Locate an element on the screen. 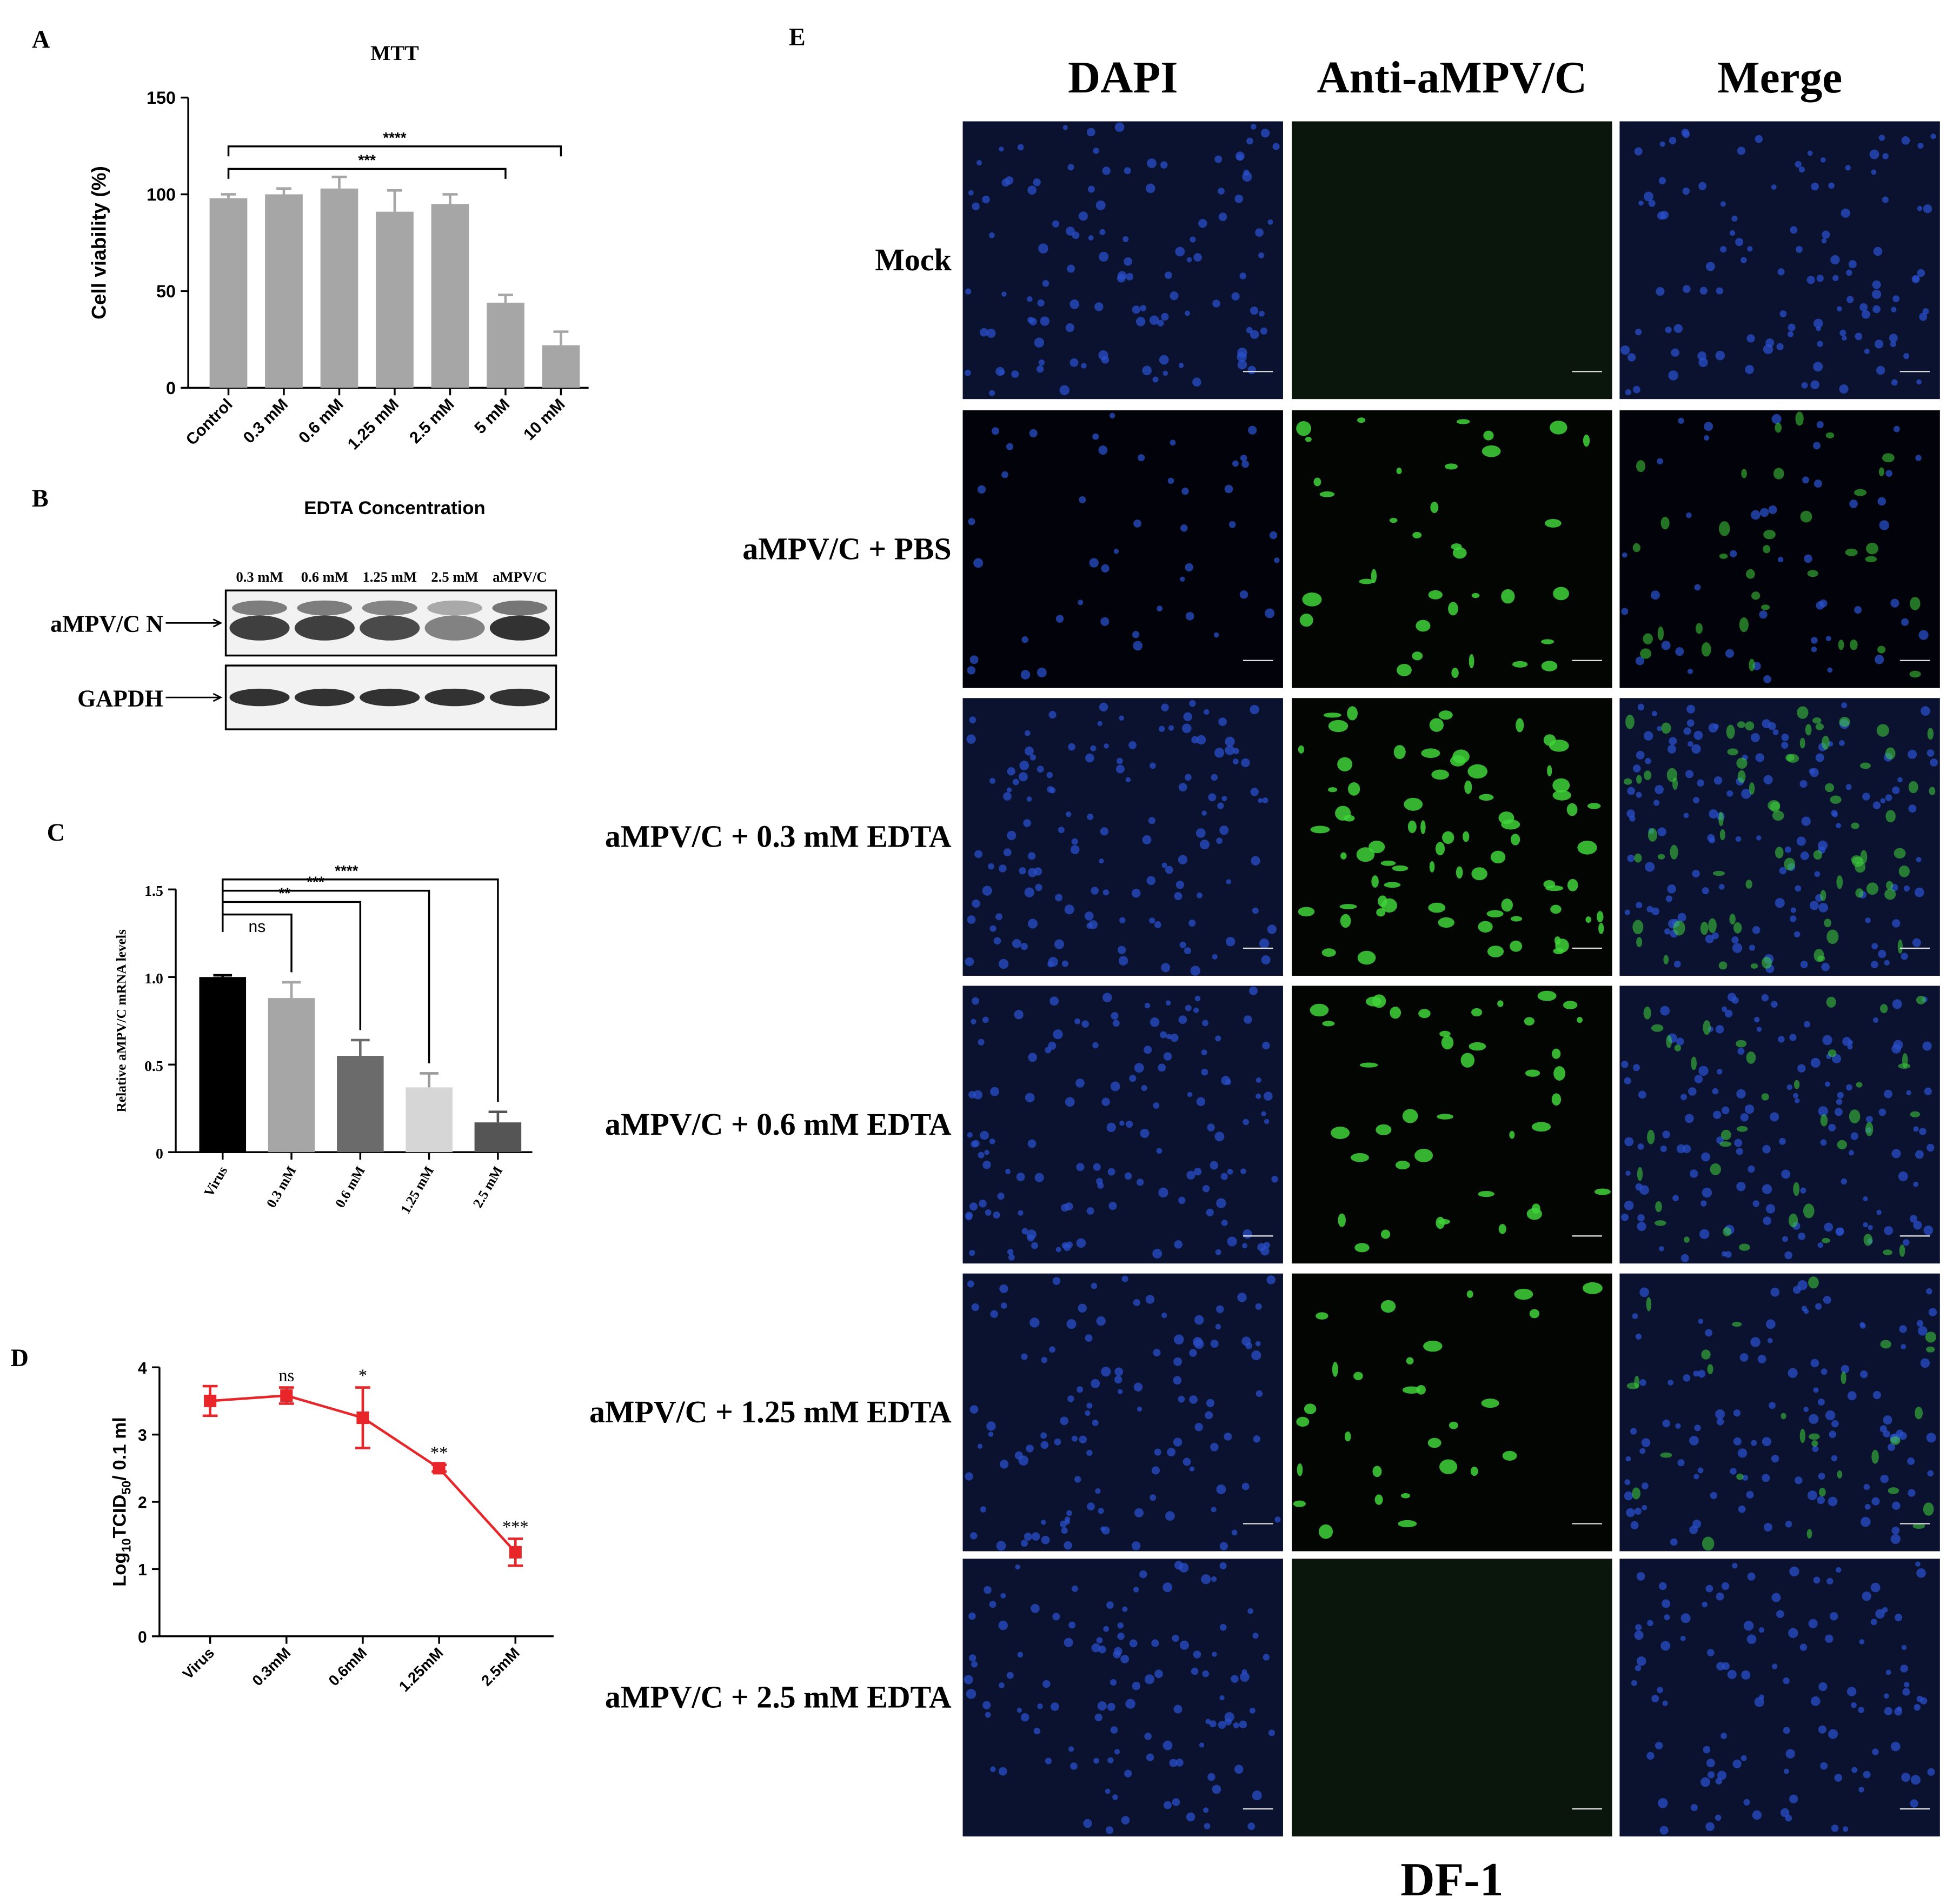  y-tick-label: 0 is located at coordinates (142, 1637).